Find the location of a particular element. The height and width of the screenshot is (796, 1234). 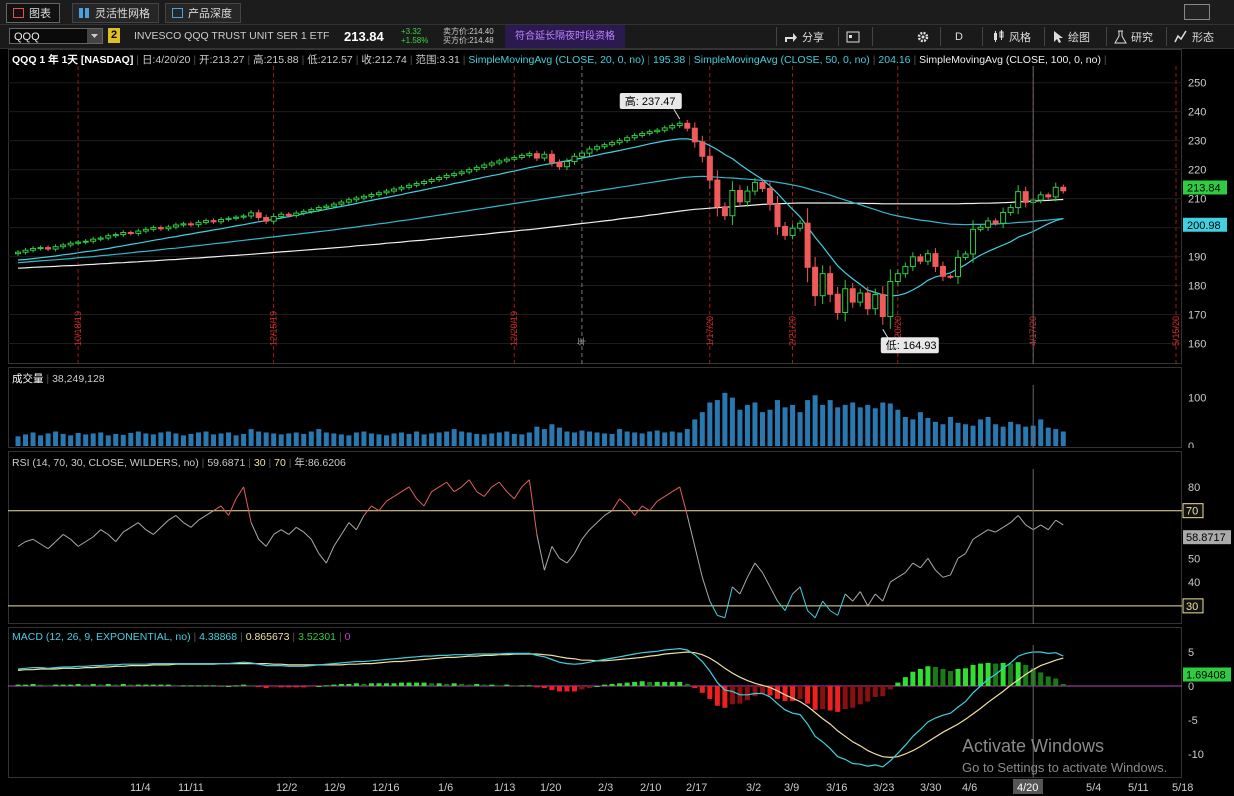

settings-button is located at coordinates (923, 36).